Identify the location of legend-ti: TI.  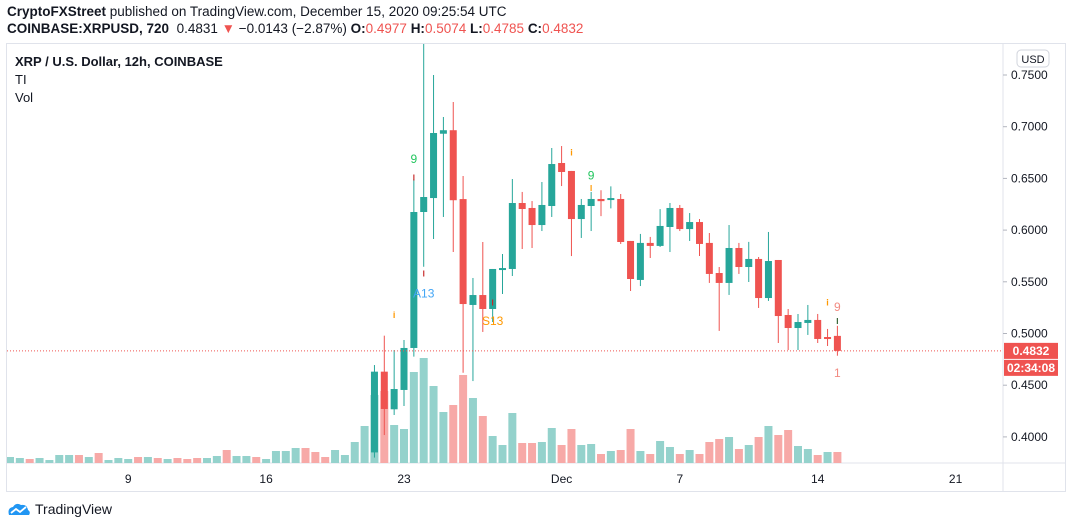
(21, 79).